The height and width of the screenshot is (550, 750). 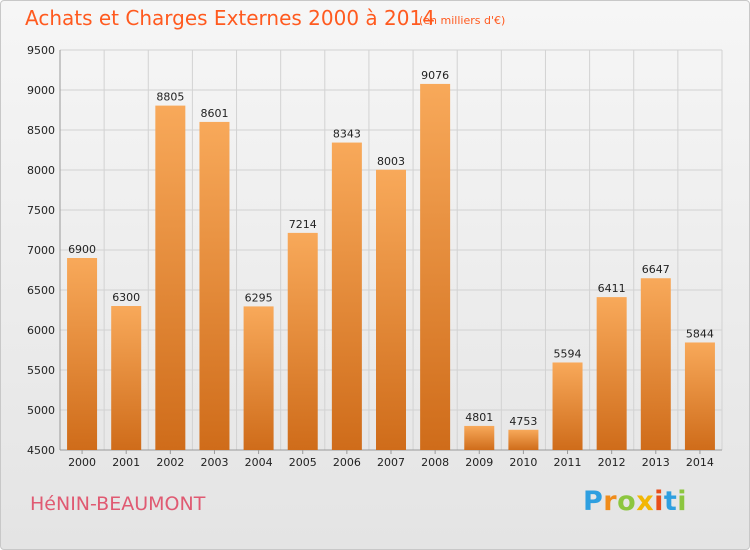 I want to click on x-tick-label: 2005, so click(x=303, y=462).